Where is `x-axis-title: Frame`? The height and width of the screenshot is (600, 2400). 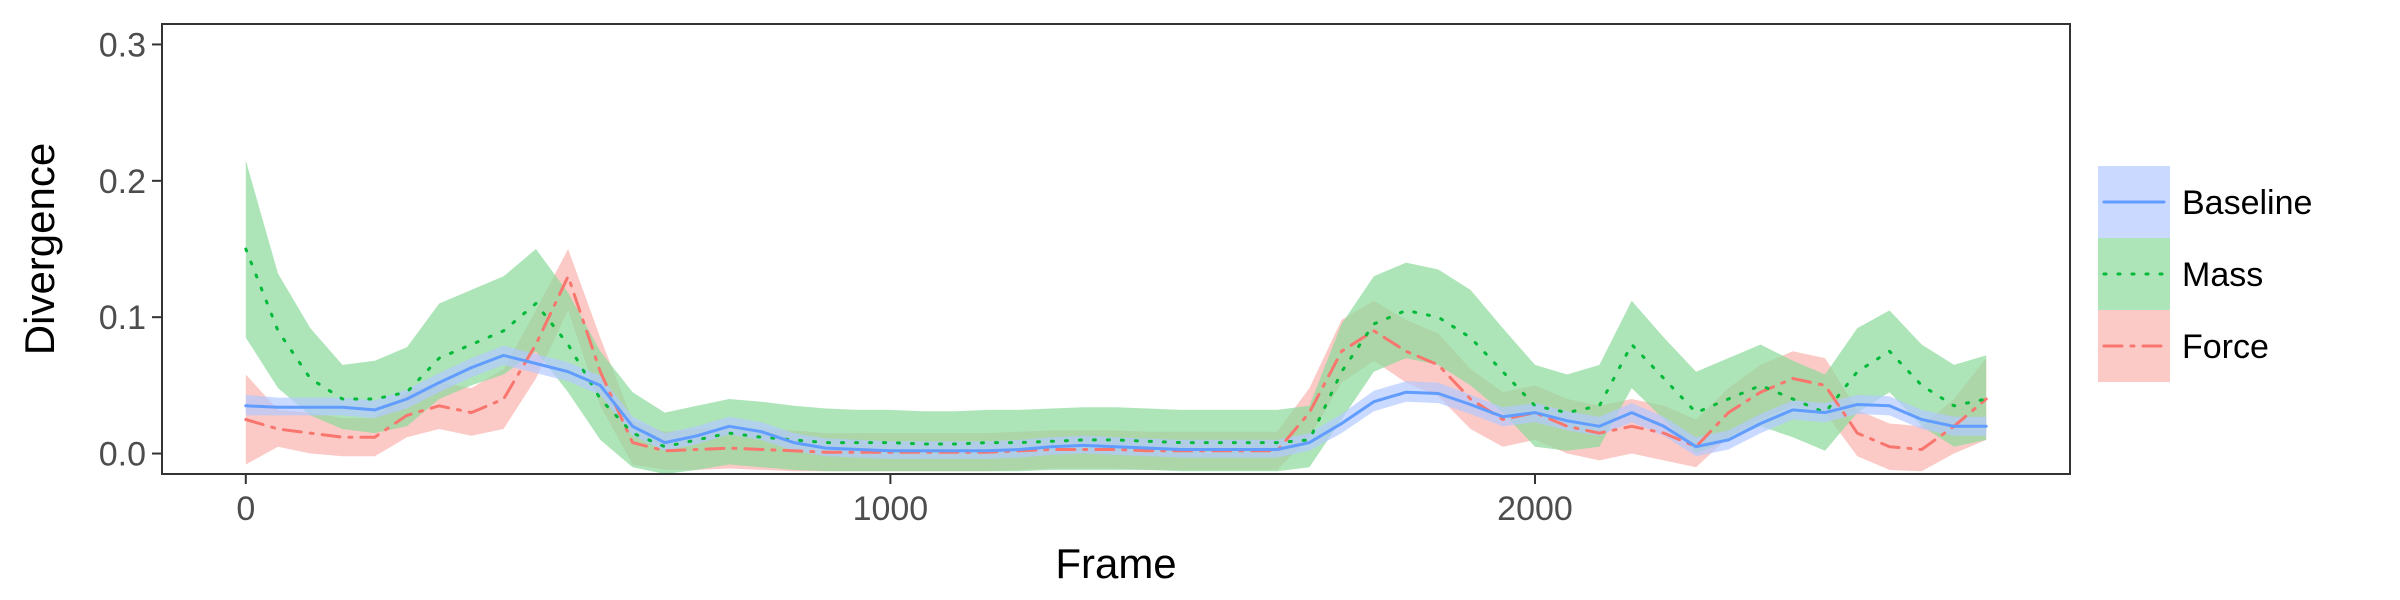
x-axis-title: Frame is located at coordinates (1115, 563).